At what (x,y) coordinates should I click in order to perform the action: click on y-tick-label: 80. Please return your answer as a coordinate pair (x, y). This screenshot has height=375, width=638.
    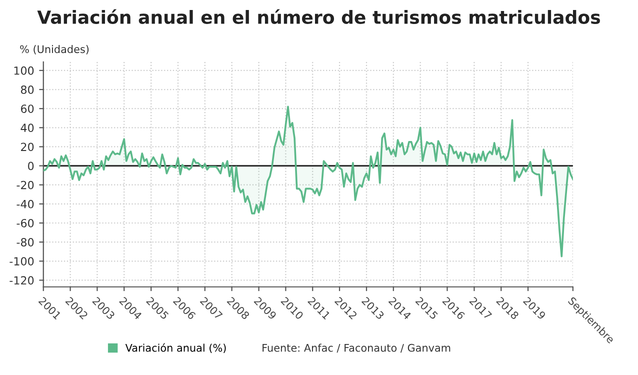
    Looking at the image, I should click on (27, 90).